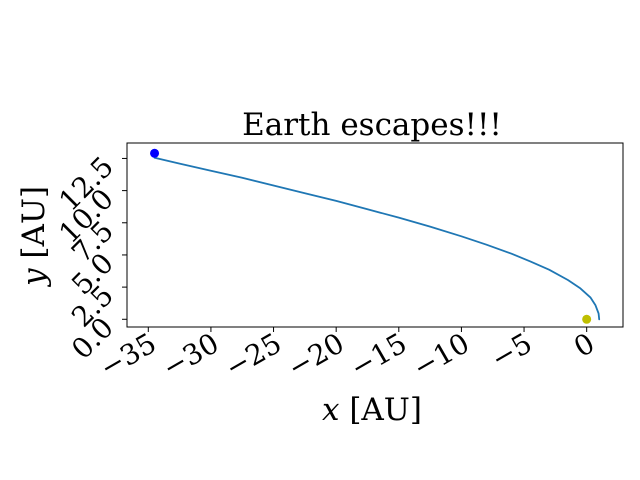 This screenshot has width=640, height=480. What do you see at coordinates (90, 258) in the screenshot?
I see `y-axis-ticks: 0.02.55.07.510.012.5` at bounding box center [90, 258].